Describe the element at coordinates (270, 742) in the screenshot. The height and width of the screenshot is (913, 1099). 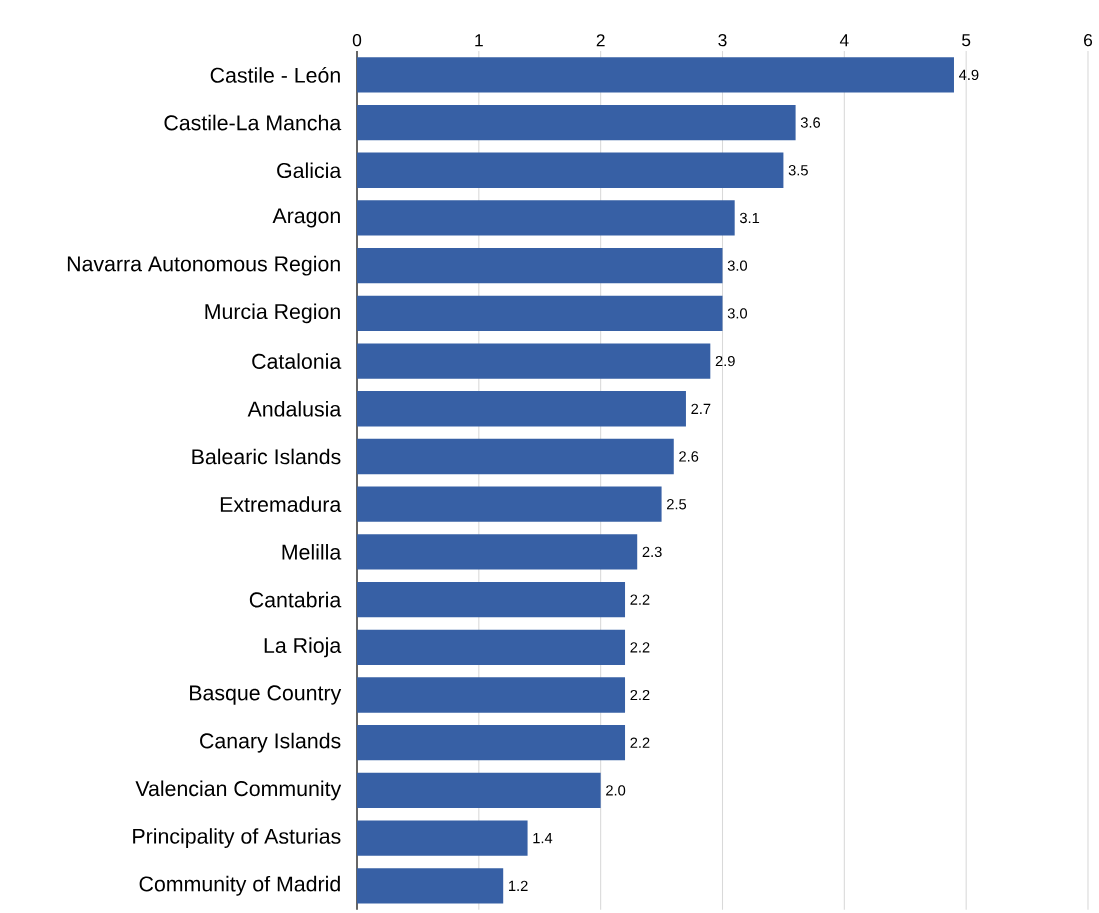
I see `y-tick-label: Canary Islands` at that location.